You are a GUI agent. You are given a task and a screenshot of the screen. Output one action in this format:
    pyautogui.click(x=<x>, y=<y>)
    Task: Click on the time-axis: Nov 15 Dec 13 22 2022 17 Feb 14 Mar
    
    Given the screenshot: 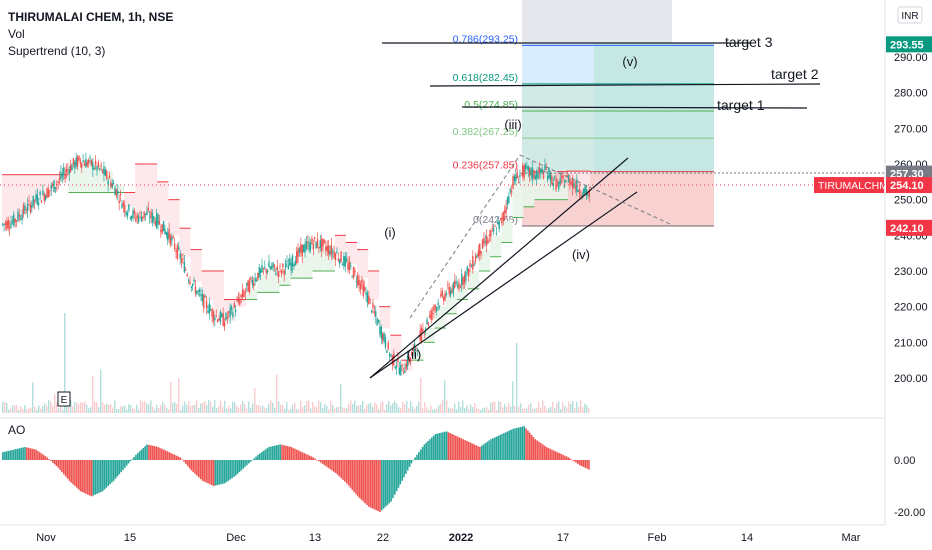 What is the action you would take?
    pyautogui.click(x=448, y=538)
    